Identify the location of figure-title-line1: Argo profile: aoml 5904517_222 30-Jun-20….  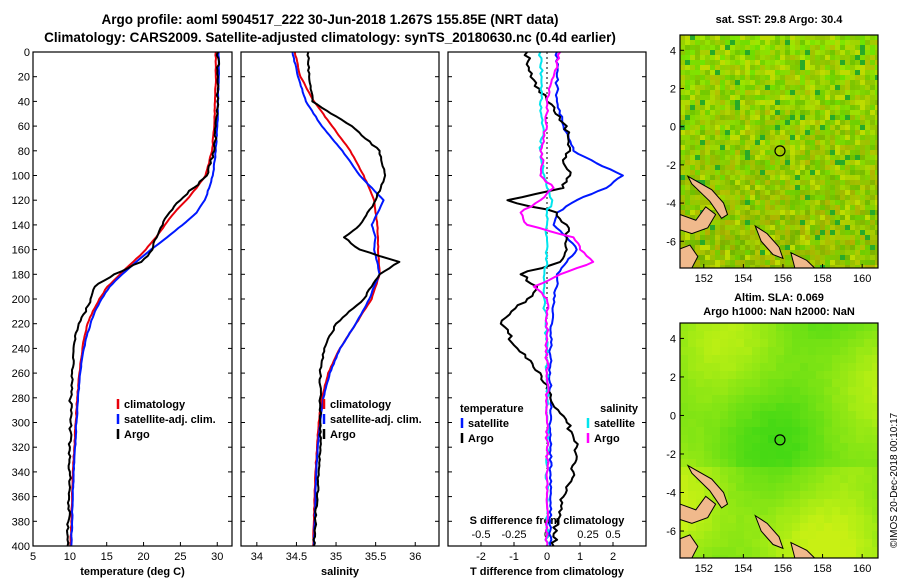
(330, 19).